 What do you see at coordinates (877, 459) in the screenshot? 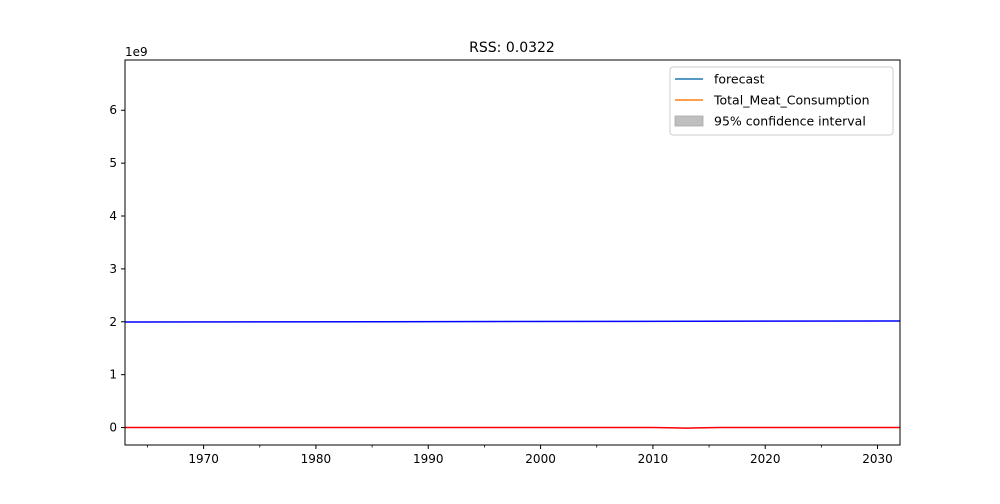
I see `x-tick-label: 2030` at bounding box center [877, 459].